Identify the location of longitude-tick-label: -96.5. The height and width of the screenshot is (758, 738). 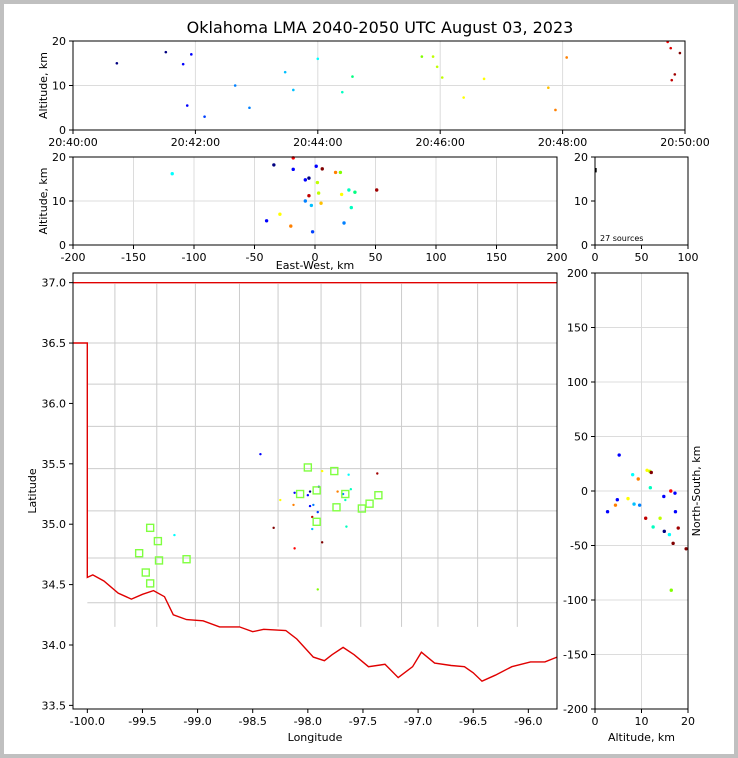
(473, 721).